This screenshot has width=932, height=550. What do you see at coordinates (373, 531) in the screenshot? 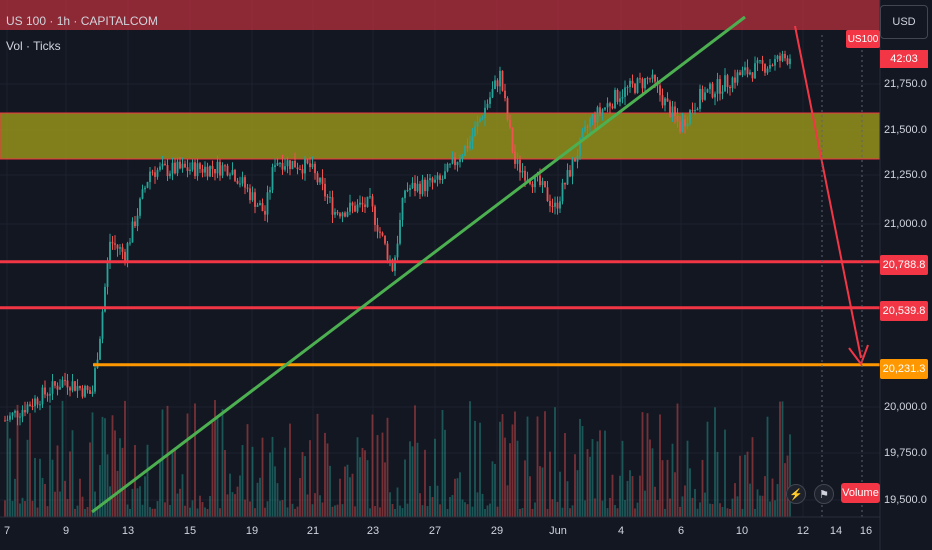
I see `x-tick: 23` at bounding box center [373, 531].